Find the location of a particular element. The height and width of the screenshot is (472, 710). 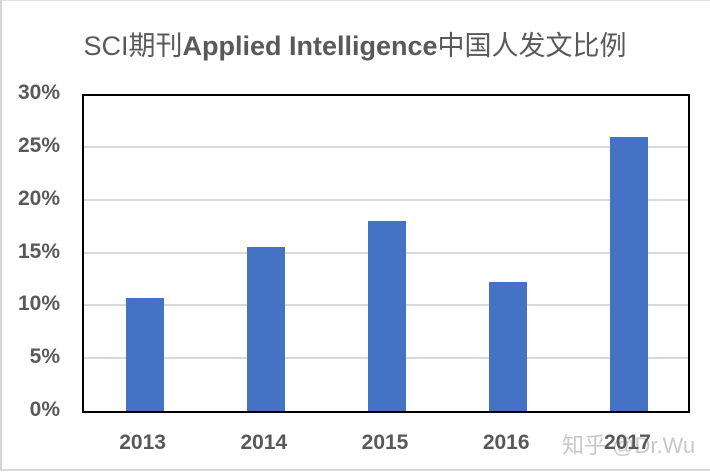

chart-title: SCI期刊Applied Intelligence中国人发文比例 is located at coordinates (355, 43).